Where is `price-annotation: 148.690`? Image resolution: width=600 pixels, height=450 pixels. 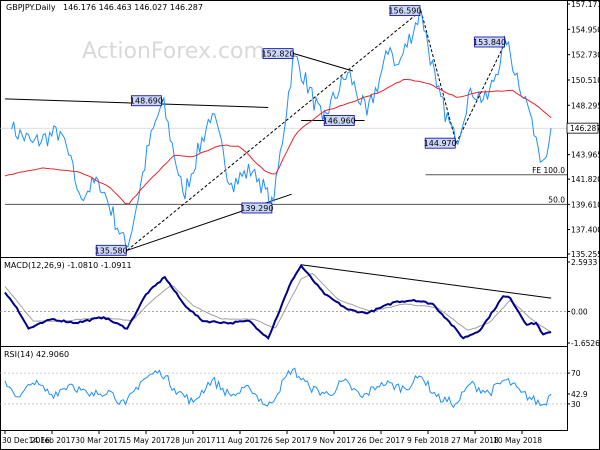 price-annotation: 148.690 is located at coordinates (146, 101).